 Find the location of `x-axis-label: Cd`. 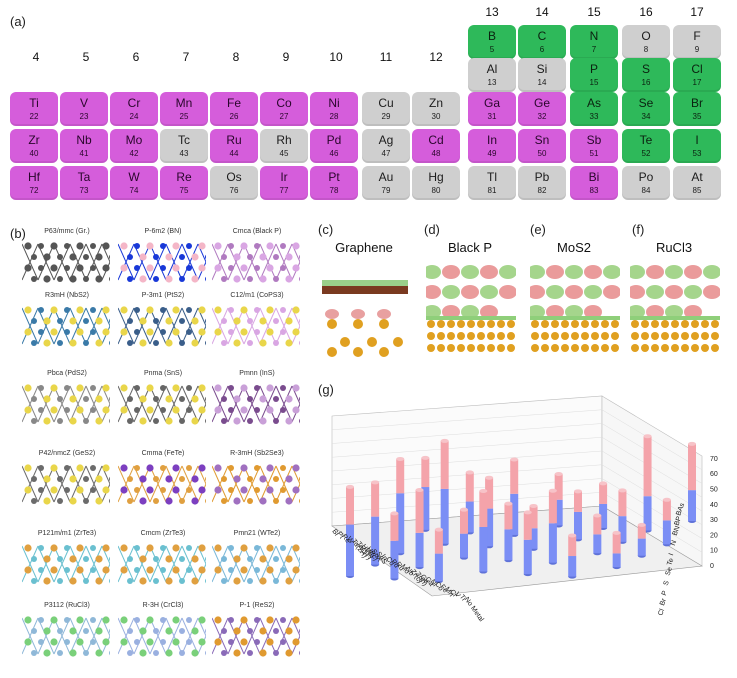

x-axis-label: Cd is located at coordinates (389, 561).